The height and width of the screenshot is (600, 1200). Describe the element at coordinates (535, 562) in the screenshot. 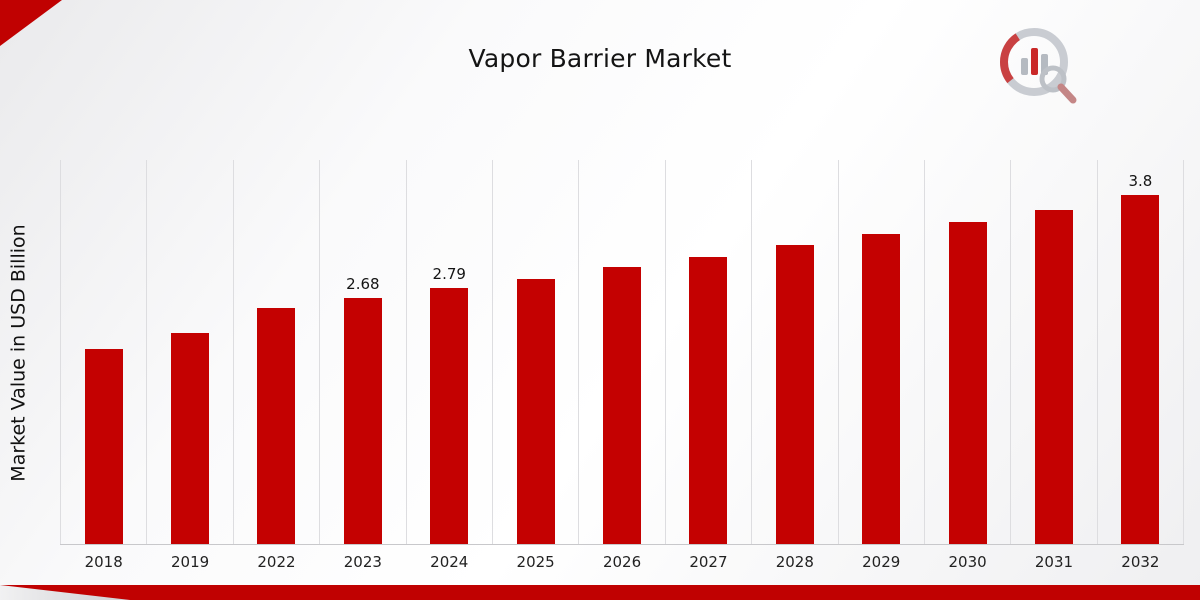

I see `x-tick-2025: 2025` at that location.